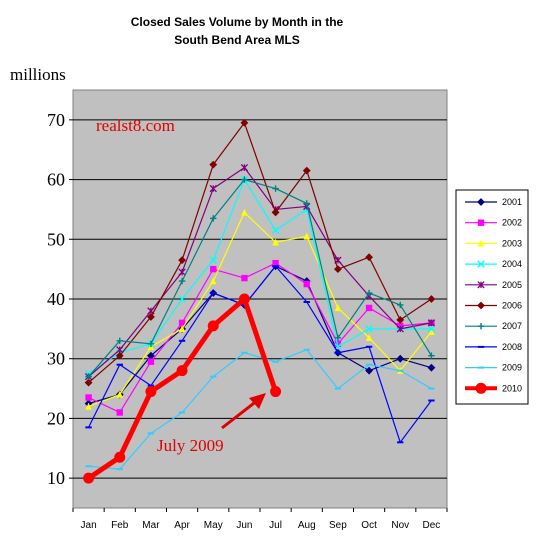 The width and height of the screenshot is (539, 546). I want to click on legend-entry-2010: 2010, so click(493, 388).